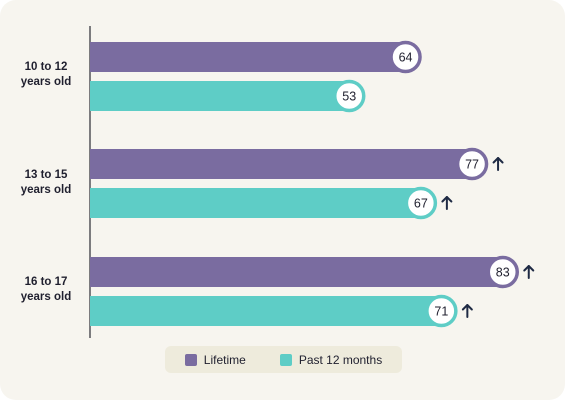 This screenshot has width=565, height=400. I want to click on legend-label: Past 12 months, so click(340, 359).